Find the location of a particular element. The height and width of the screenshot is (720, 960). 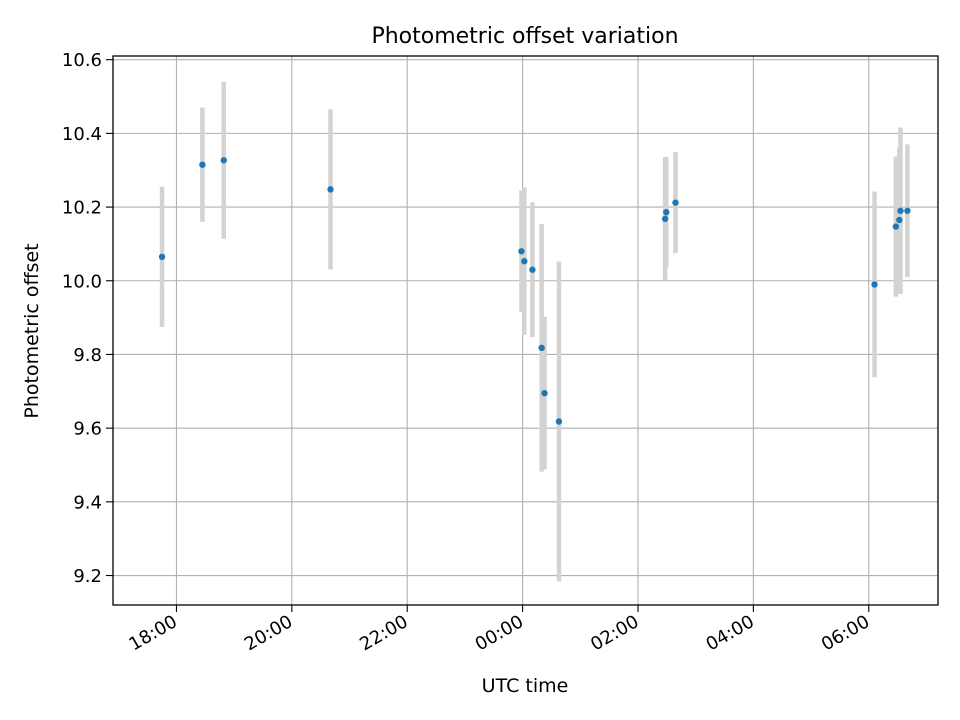

y-tick-label: 9.2 is located at coordinates (87, 576).